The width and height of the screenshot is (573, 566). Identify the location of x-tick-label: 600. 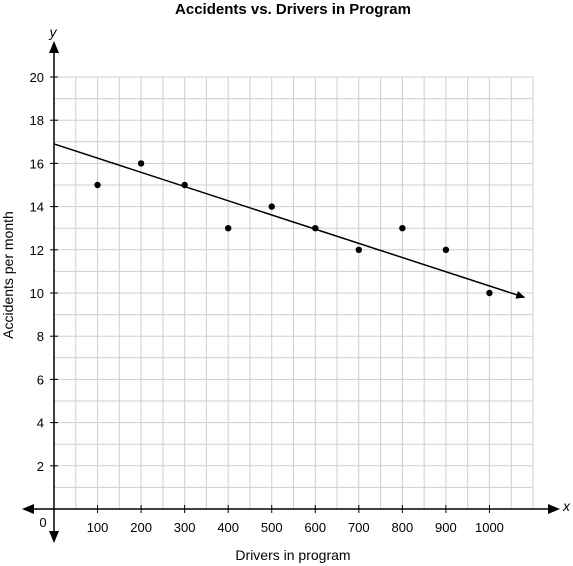
(315, 527).